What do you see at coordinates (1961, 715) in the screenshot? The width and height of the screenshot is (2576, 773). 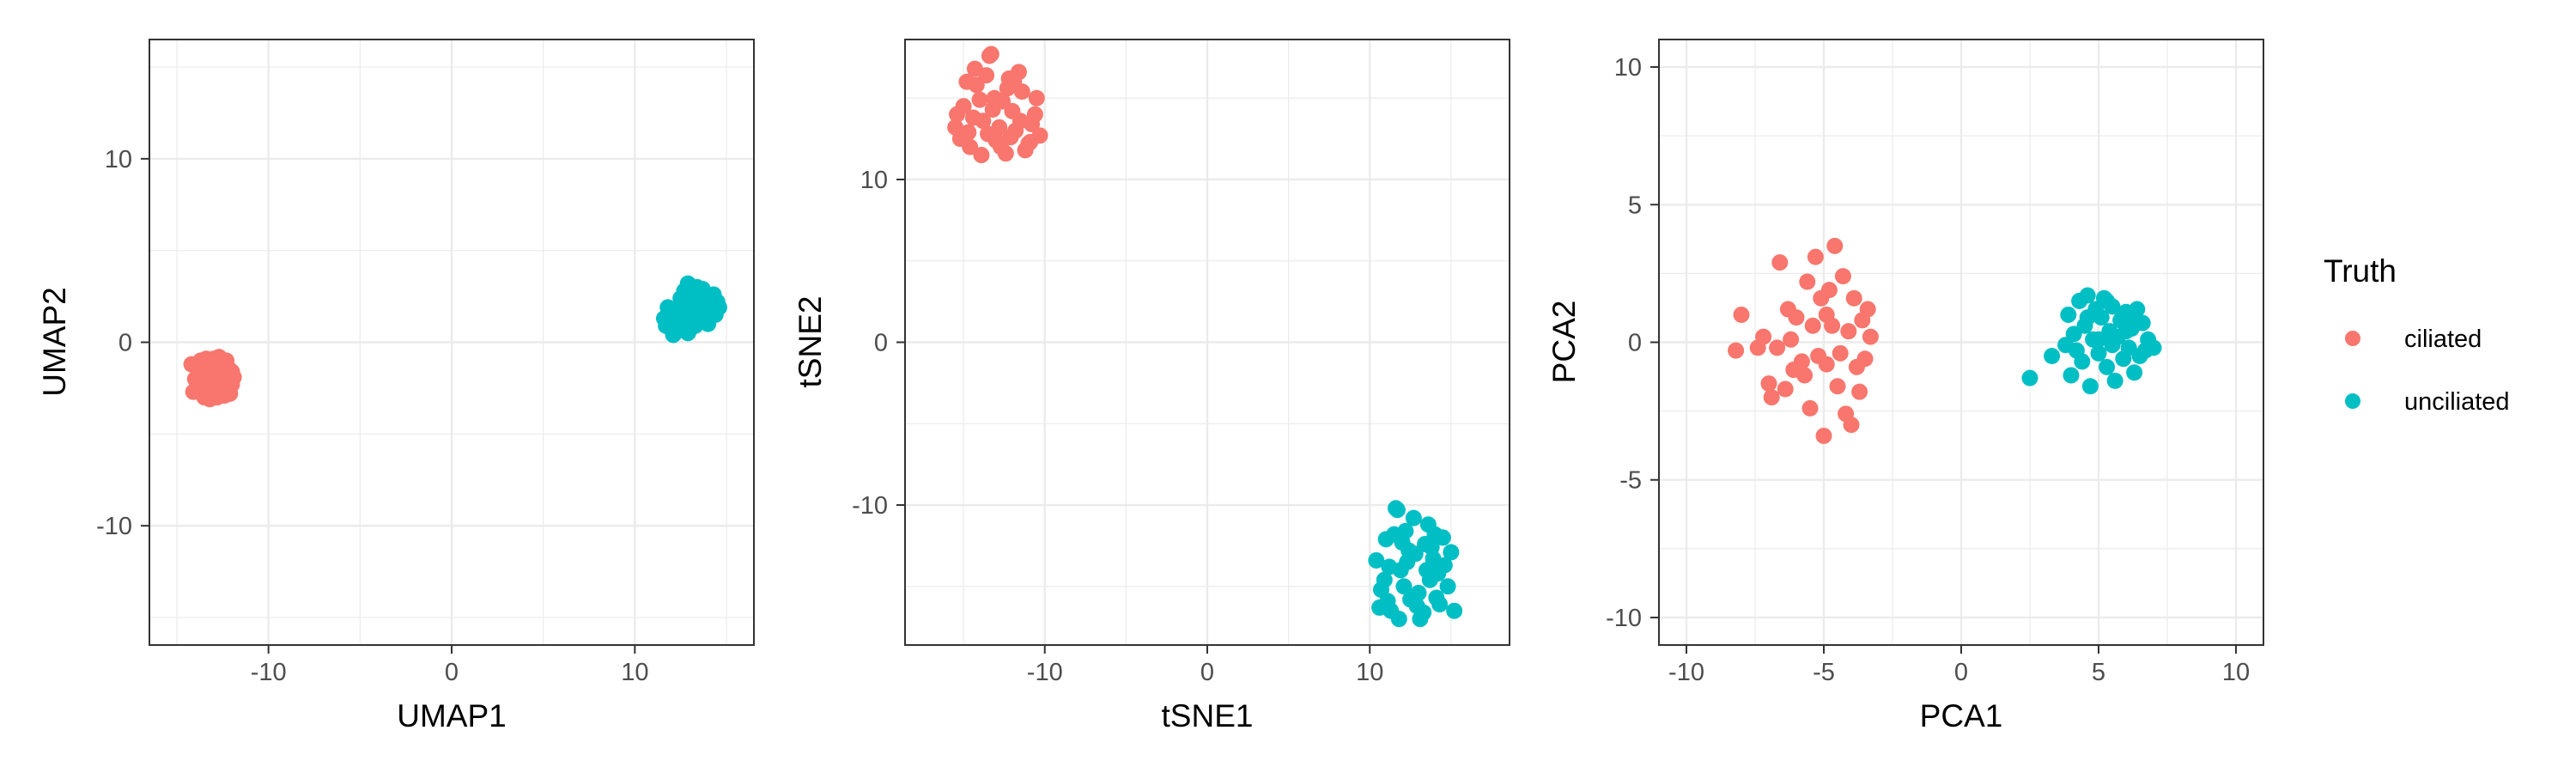 I see `pca-x-axis-title: PCA1` at bounding box center [1961, 715].